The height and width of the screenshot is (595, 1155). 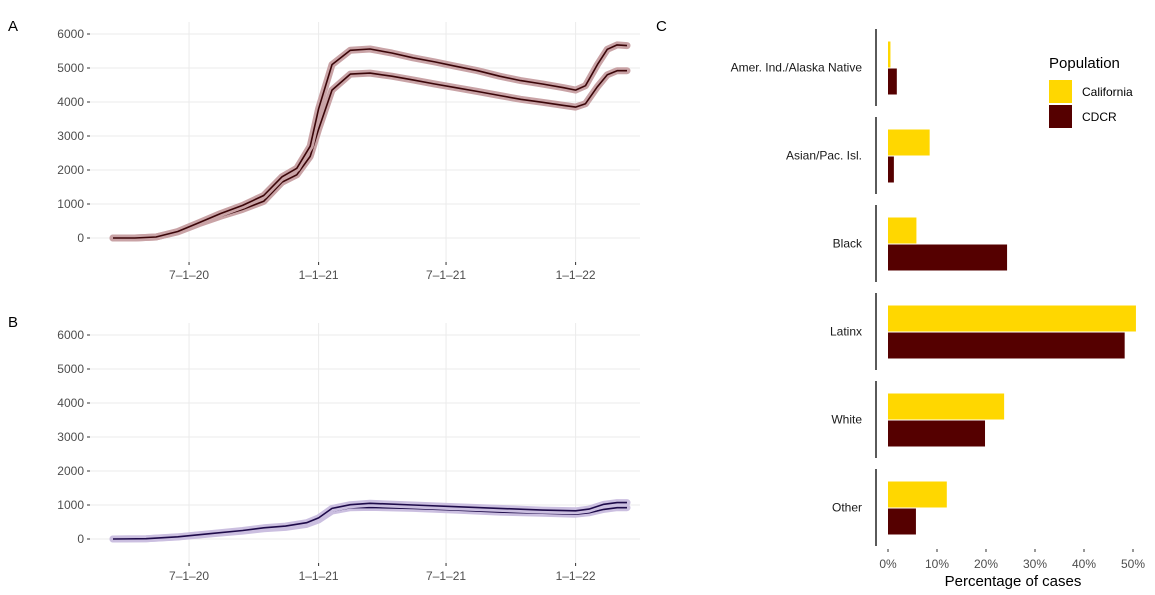 I want to click on panel-b-ytick-label: 0, so click(x=80, y=539).